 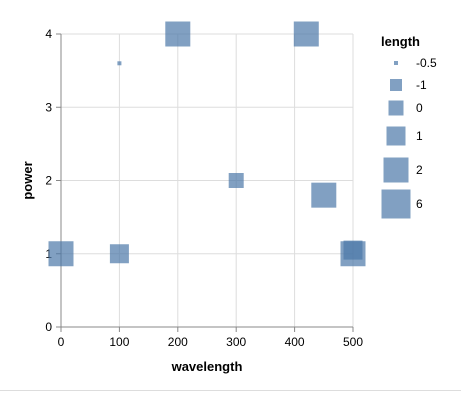 I want to click on y-tick-label: 4, so click(x=48, y=34).